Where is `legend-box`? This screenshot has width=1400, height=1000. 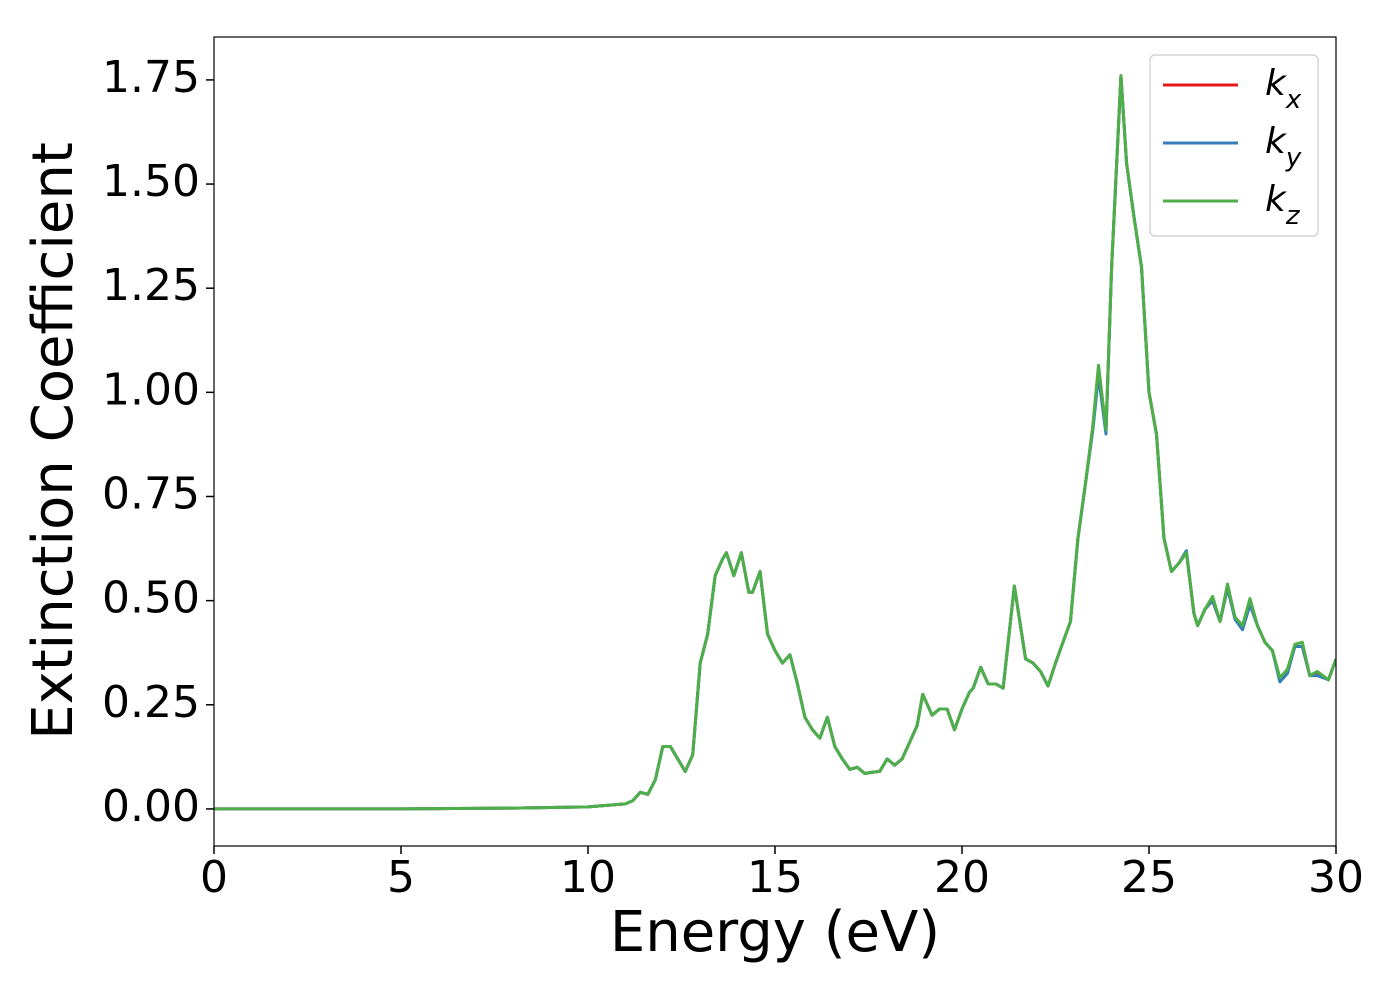 legend-box is located at coordinates (1234, 145).